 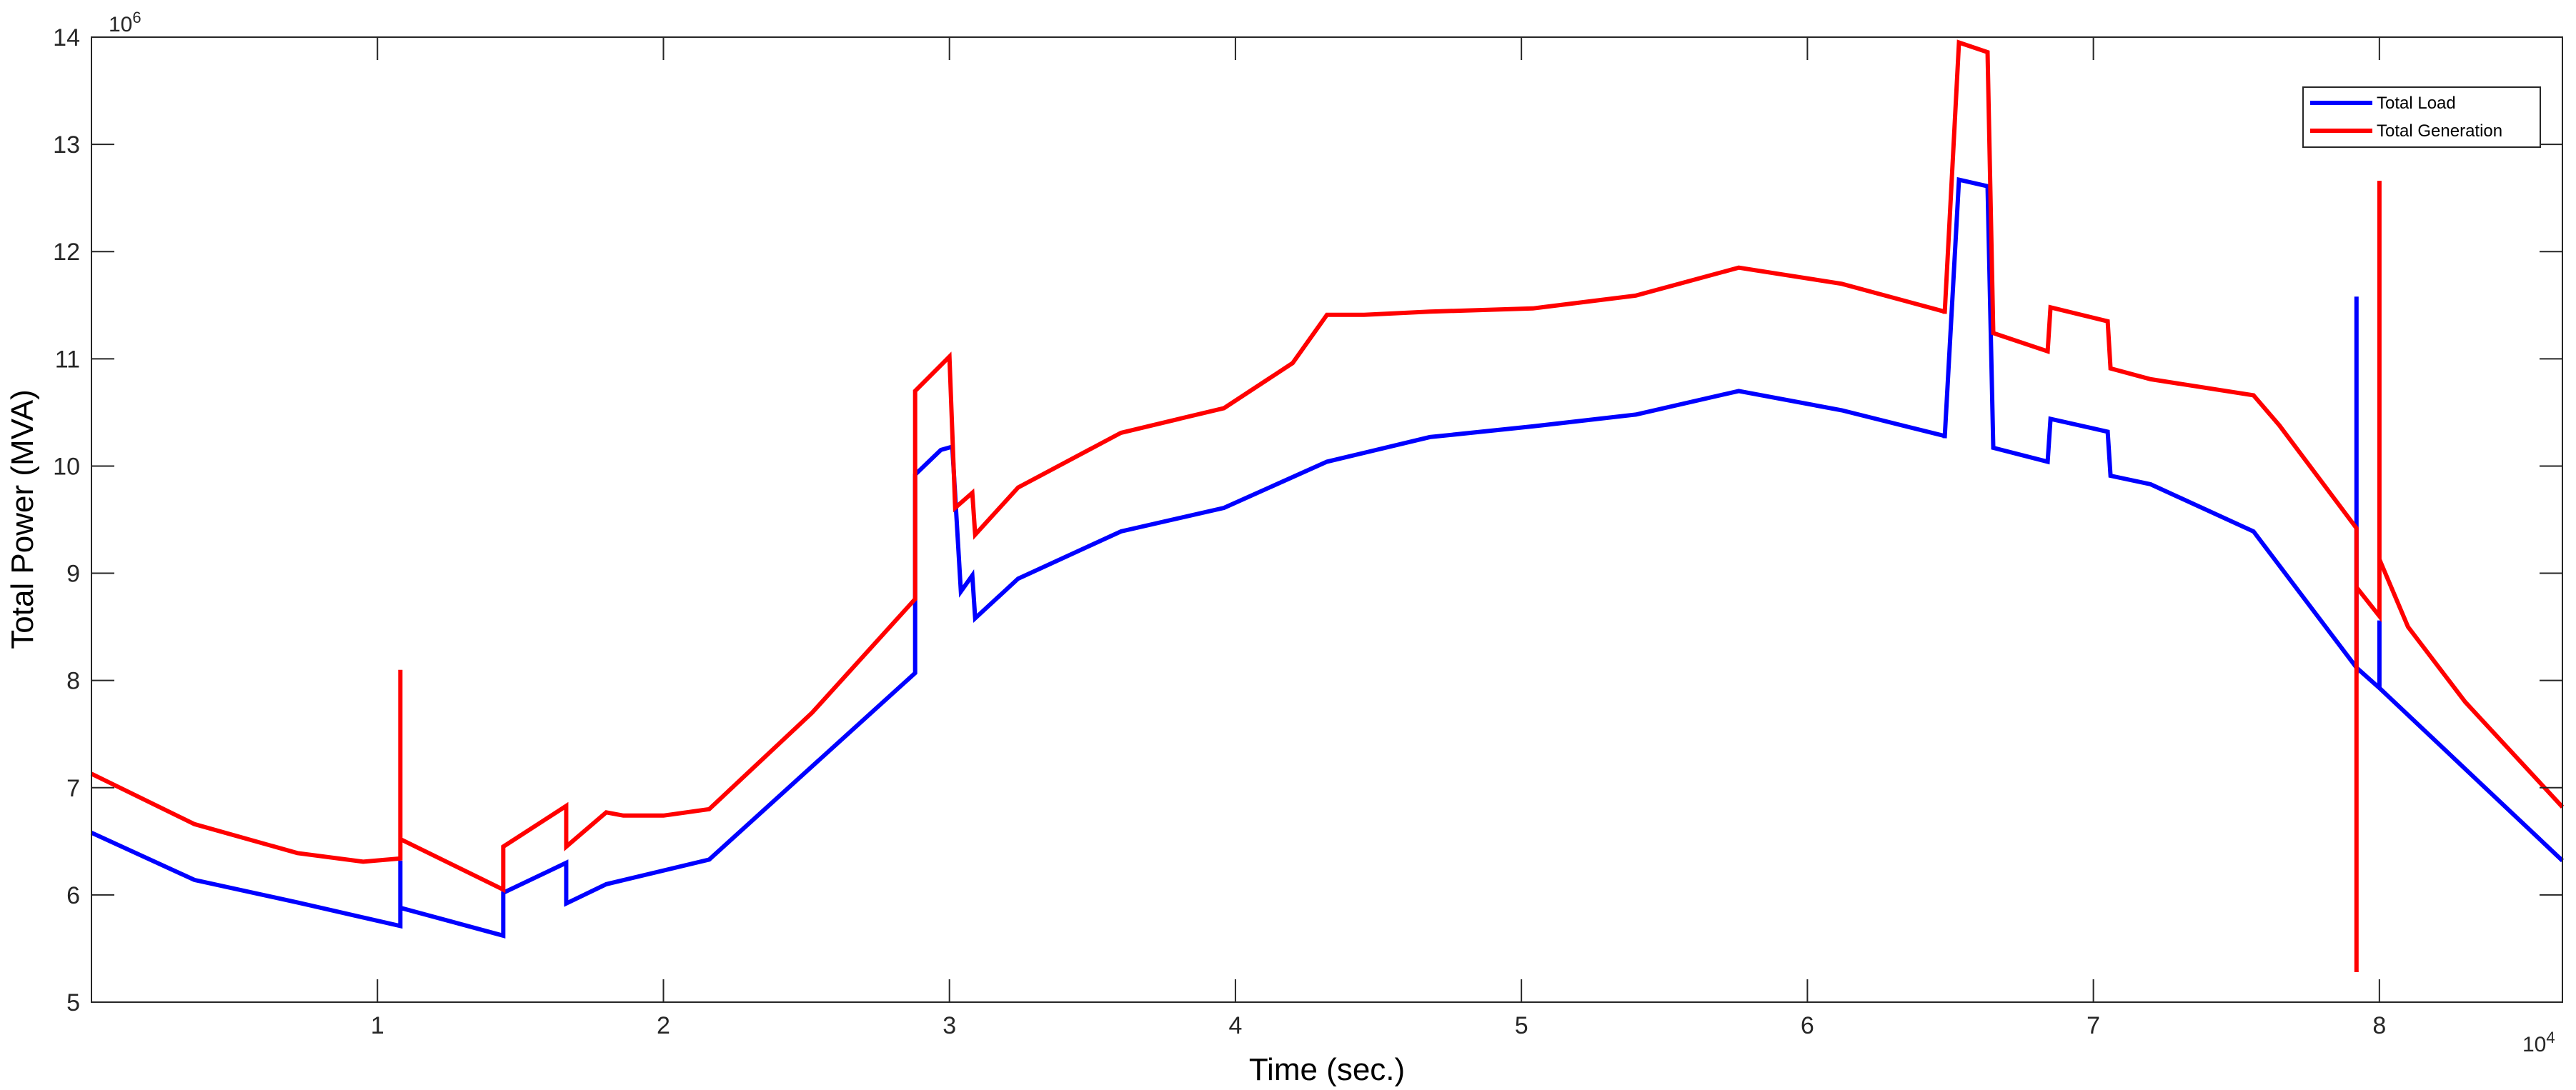 What do you see at coordinates (136, 17) in the screenshot?
I see `y-exponent-power: 6` at bounding box center [136, 17].